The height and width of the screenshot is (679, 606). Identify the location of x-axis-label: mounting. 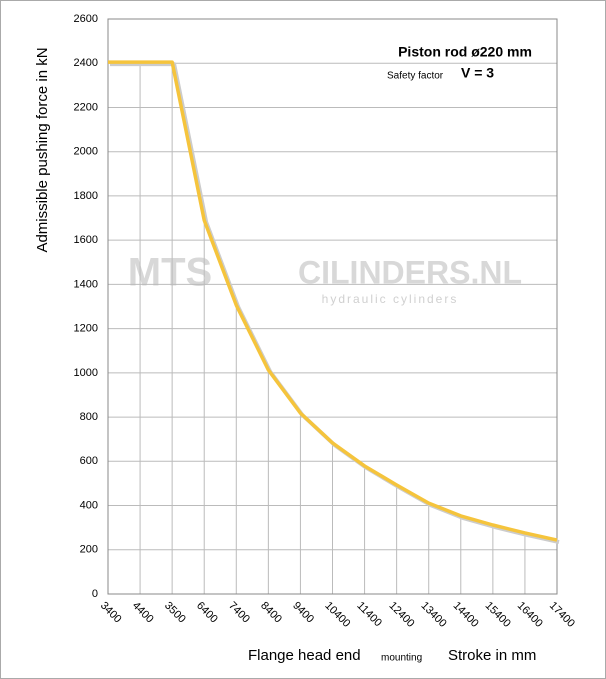
(401, 658).